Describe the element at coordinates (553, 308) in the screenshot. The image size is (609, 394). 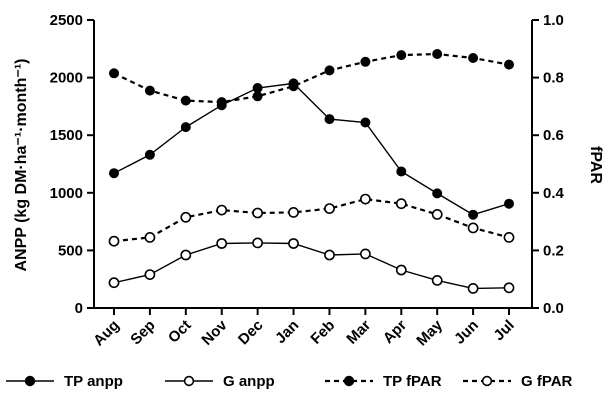
I see `y2-tick-label: 0.0` at that location.